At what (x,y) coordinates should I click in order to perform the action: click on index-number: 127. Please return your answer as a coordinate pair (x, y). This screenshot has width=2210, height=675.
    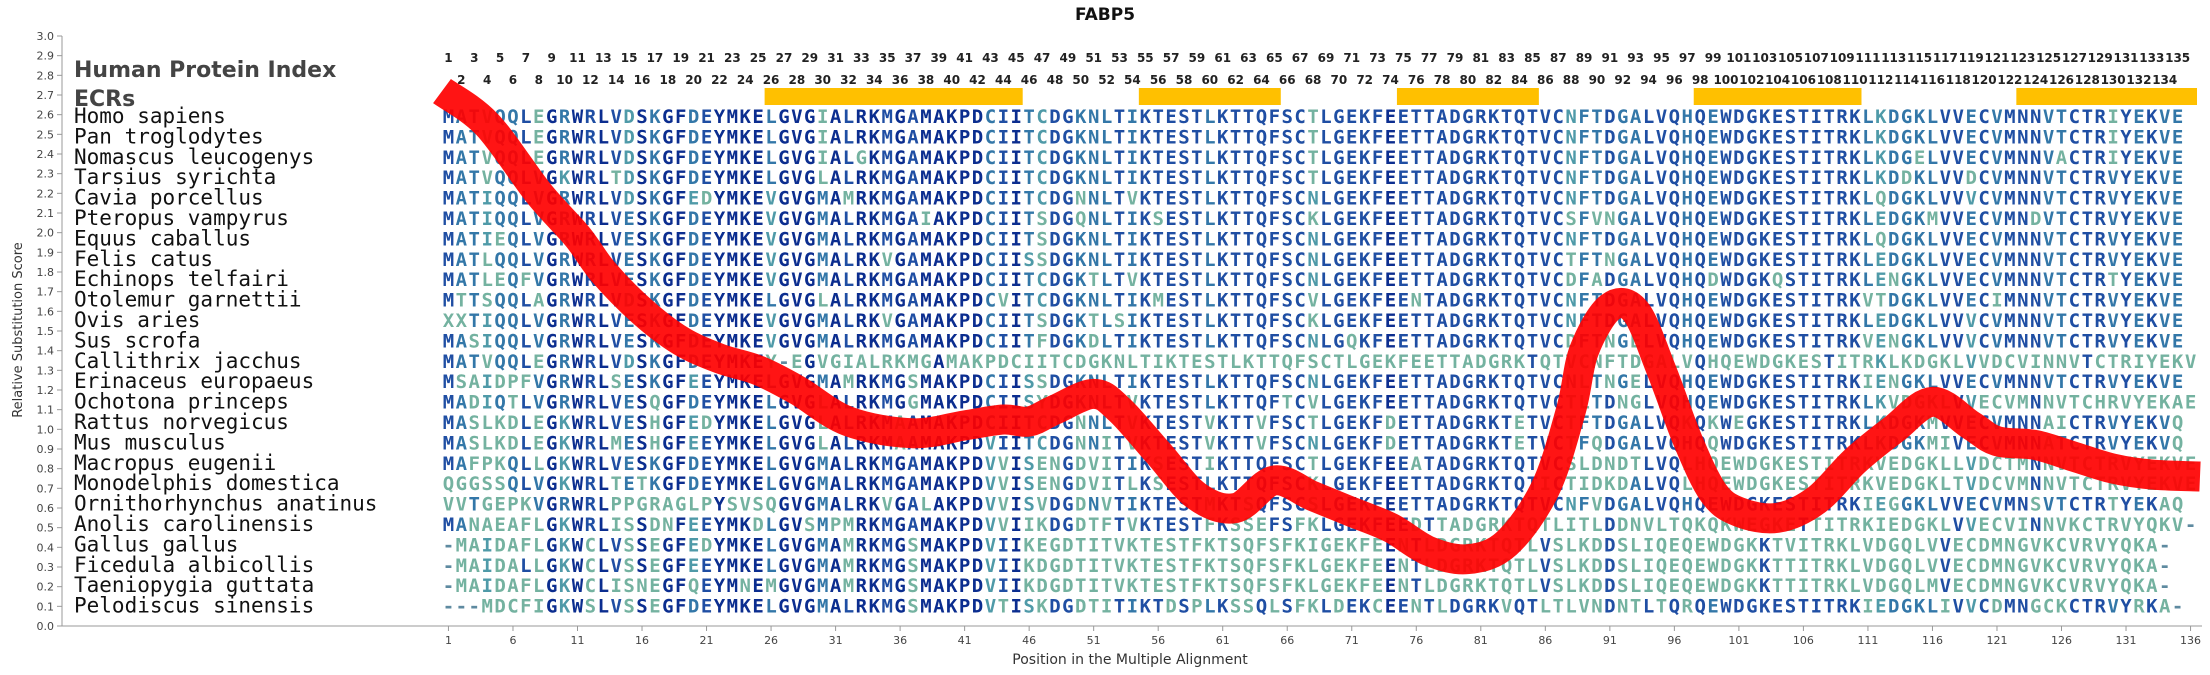
    Looking at the image, I should click on (2074, 58).